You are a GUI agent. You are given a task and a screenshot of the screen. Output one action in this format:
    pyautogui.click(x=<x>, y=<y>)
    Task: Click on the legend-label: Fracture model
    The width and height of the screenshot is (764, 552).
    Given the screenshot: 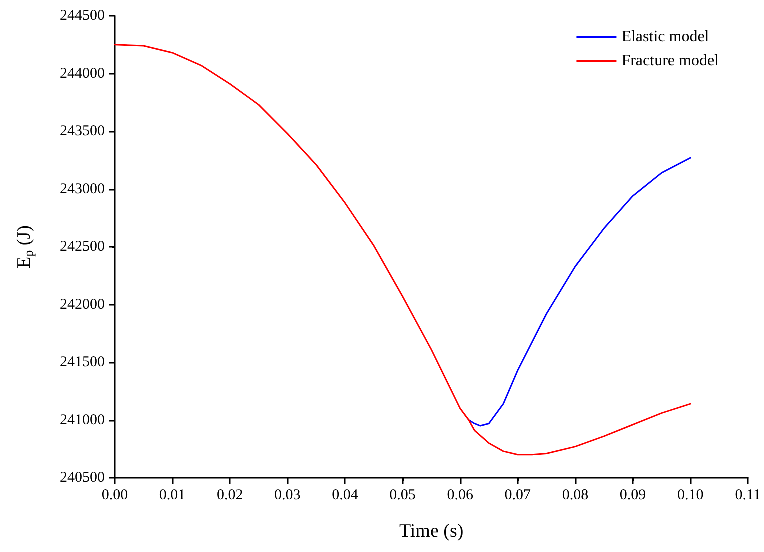 What is the action you would take?
    pyautogui.click(x=671, y=61)
    